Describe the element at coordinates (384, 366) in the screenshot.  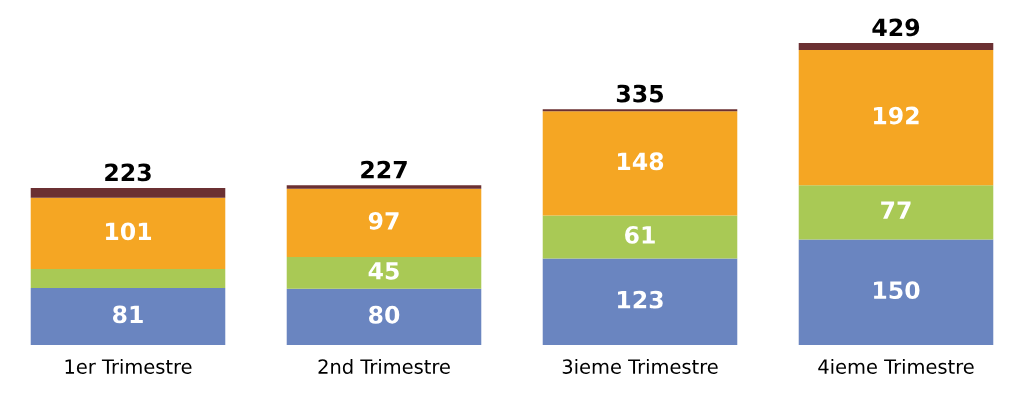
I see `x-tick-label: 2nd Trimestre` at that location.